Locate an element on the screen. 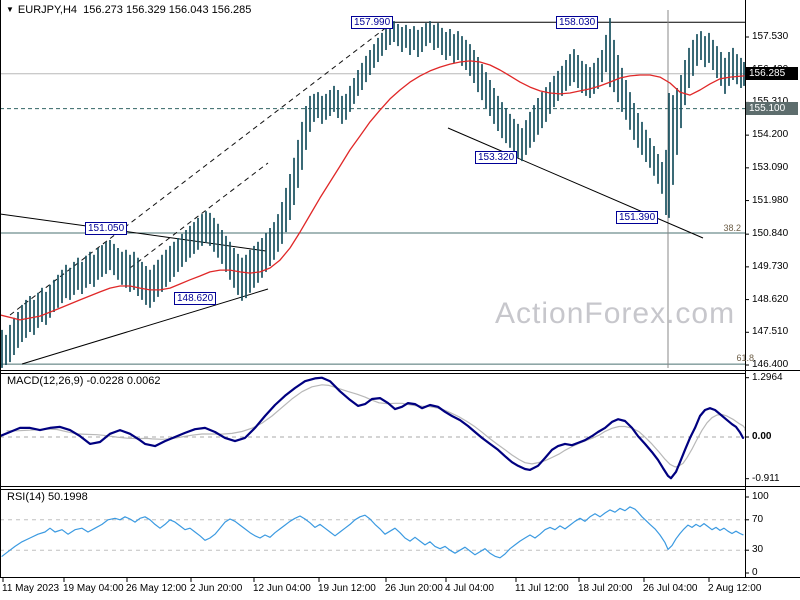 The height and width of the screenshot is (600, 800). symbol-period-label: EURJPY,H4 is located at coordinates (47, 10).